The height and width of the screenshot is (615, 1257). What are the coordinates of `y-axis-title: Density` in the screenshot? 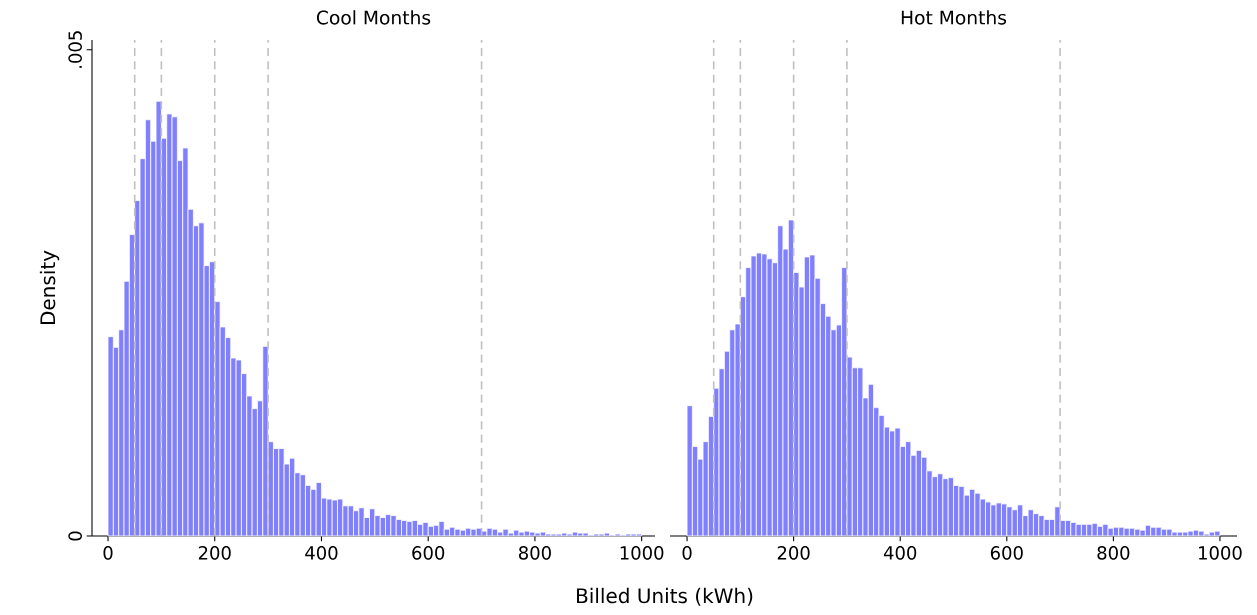 It's located at (49, 287).